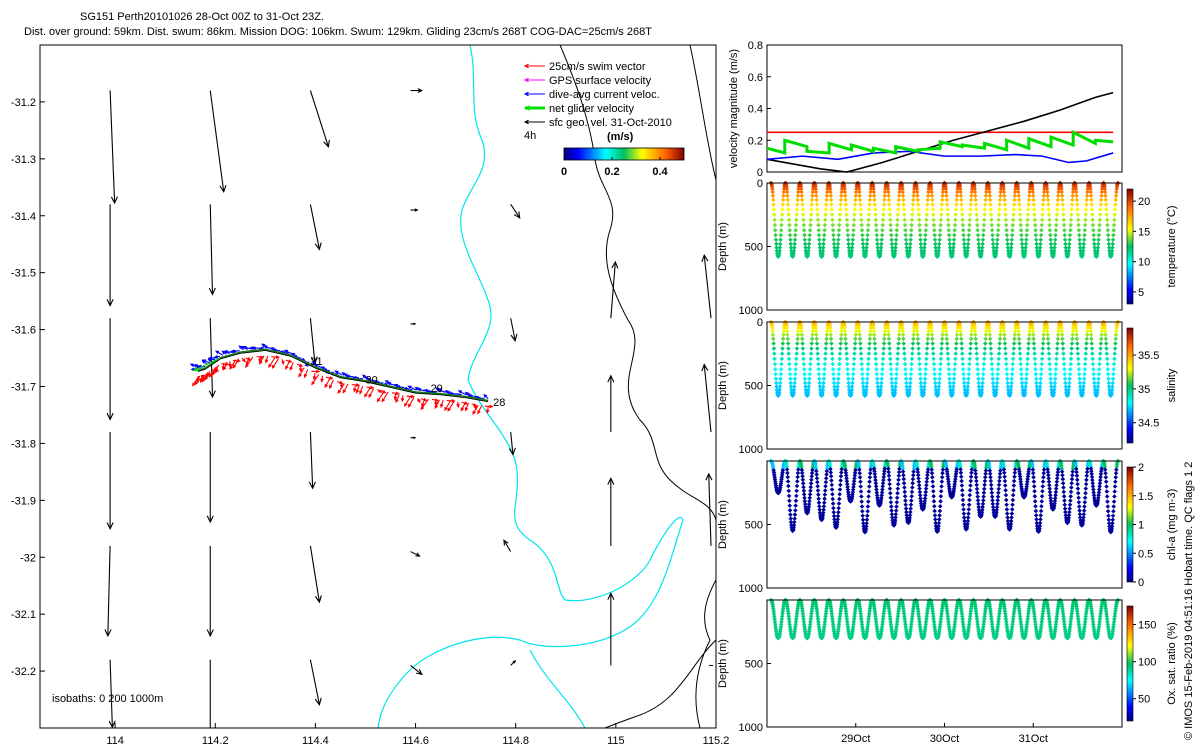  Describe the element at coordinates (396, 385) in the screenshot. I see `dac-vector-22-head` at that location.